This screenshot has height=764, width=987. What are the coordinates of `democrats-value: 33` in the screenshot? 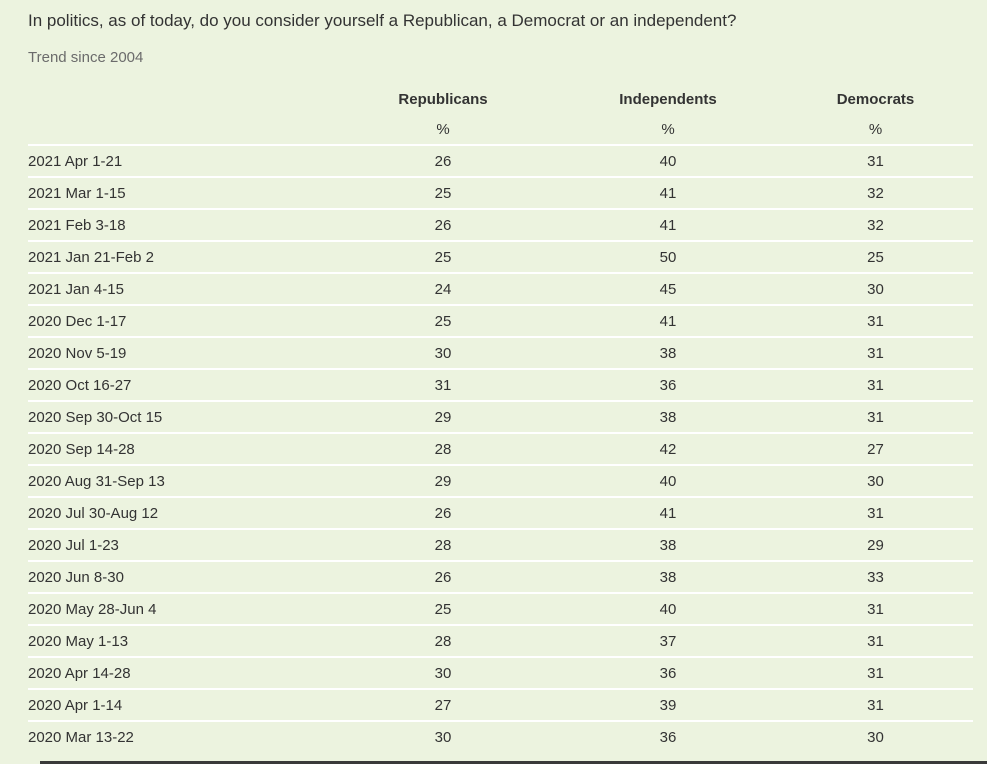 It's located at (875, 576).